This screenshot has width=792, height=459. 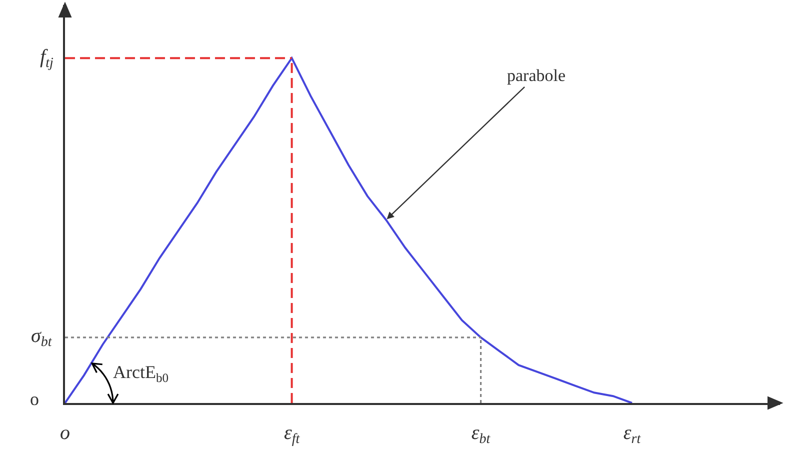 What do you see at coordinates (42, 337) in the screenshot?
I see `ref-line-label: σ$_{bt}$` at bounding box center [42, 337].